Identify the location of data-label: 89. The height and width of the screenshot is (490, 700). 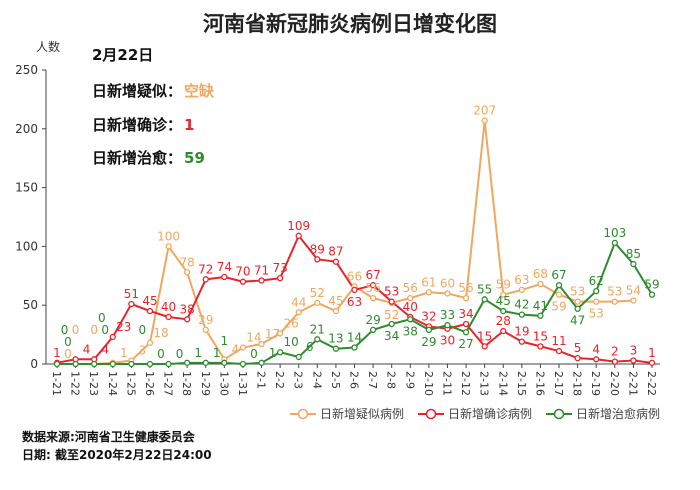
(317, 249).